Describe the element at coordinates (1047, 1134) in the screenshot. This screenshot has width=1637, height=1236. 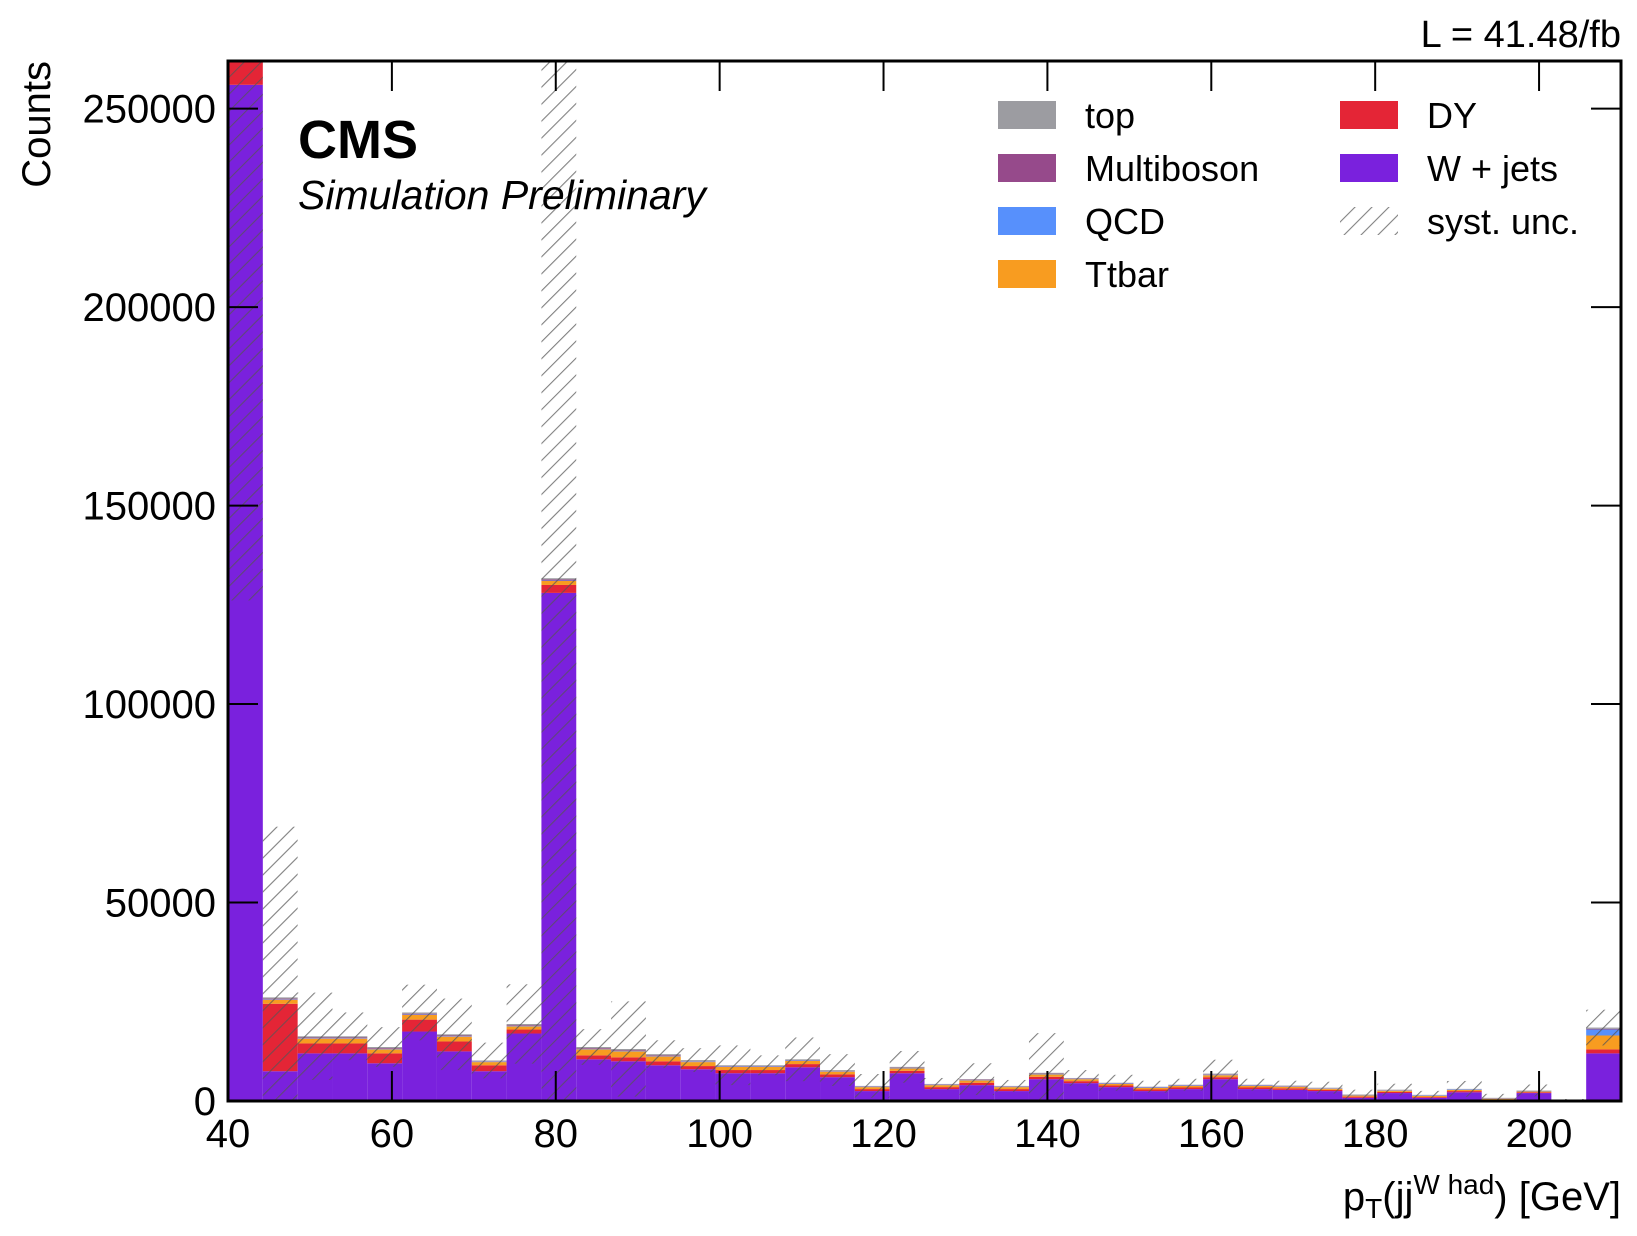
I see `x-tick-label: 140` at that location.